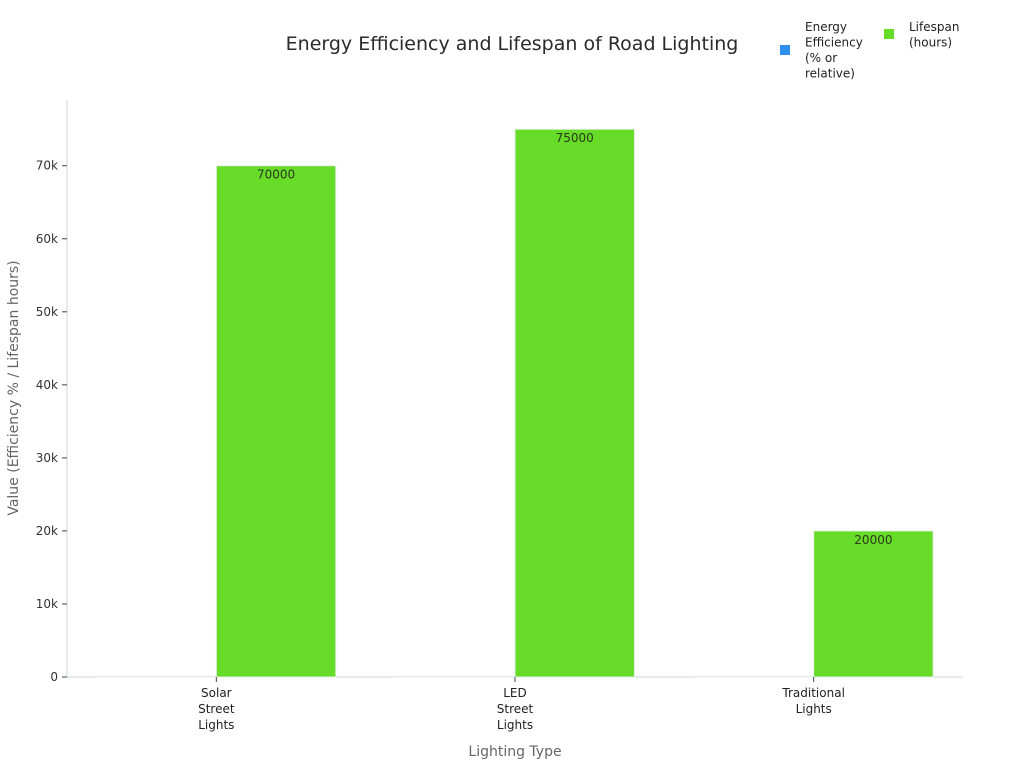  I want to click on legend-swatch-lifespan, so click(889, 34).